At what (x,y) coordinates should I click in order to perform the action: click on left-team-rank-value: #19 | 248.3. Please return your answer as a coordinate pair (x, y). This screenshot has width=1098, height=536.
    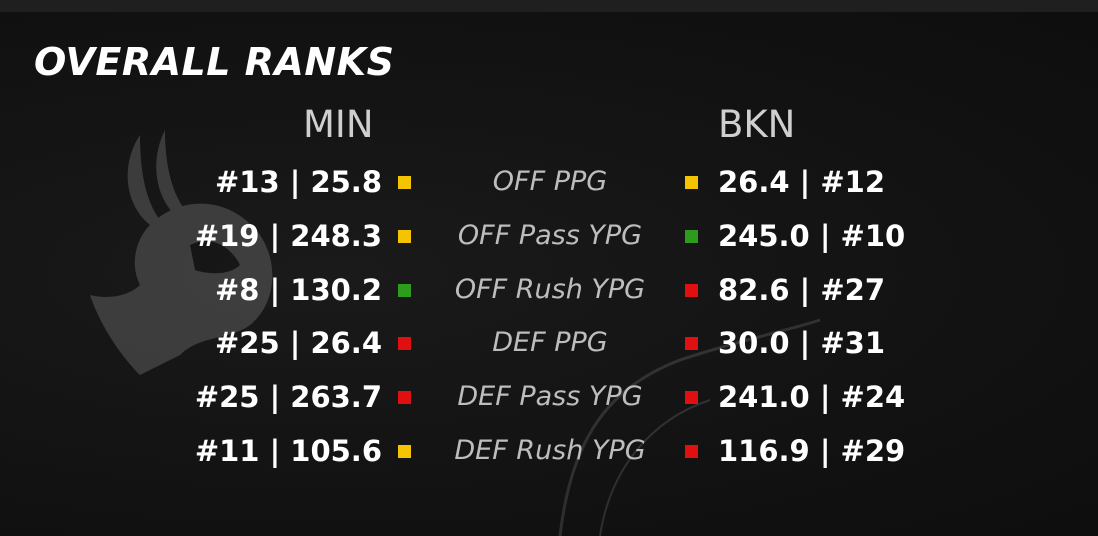
    Looking at the image, I should click on (288, 235).